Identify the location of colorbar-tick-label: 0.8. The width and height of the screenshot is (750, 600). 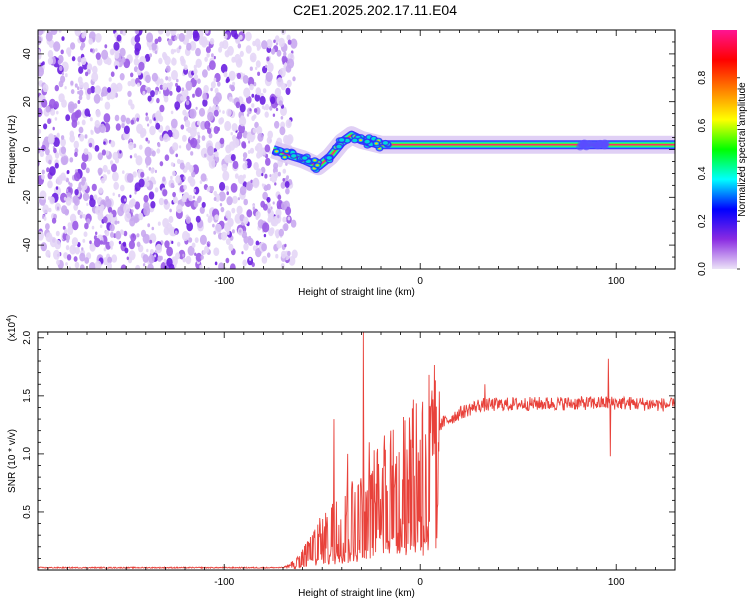
(702, 77).